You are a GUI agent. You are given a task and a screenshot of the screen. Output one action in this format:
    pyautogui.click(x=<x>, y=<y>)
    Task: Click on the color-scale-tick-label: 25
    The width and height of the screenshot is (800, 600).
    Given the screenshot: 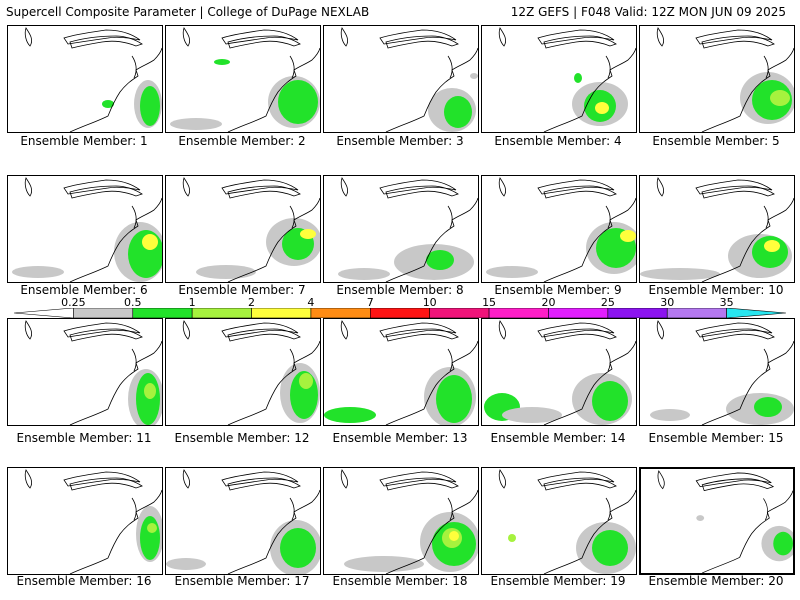 What is the action you would take?
    pyautogui.click(x=607, y=302)
    